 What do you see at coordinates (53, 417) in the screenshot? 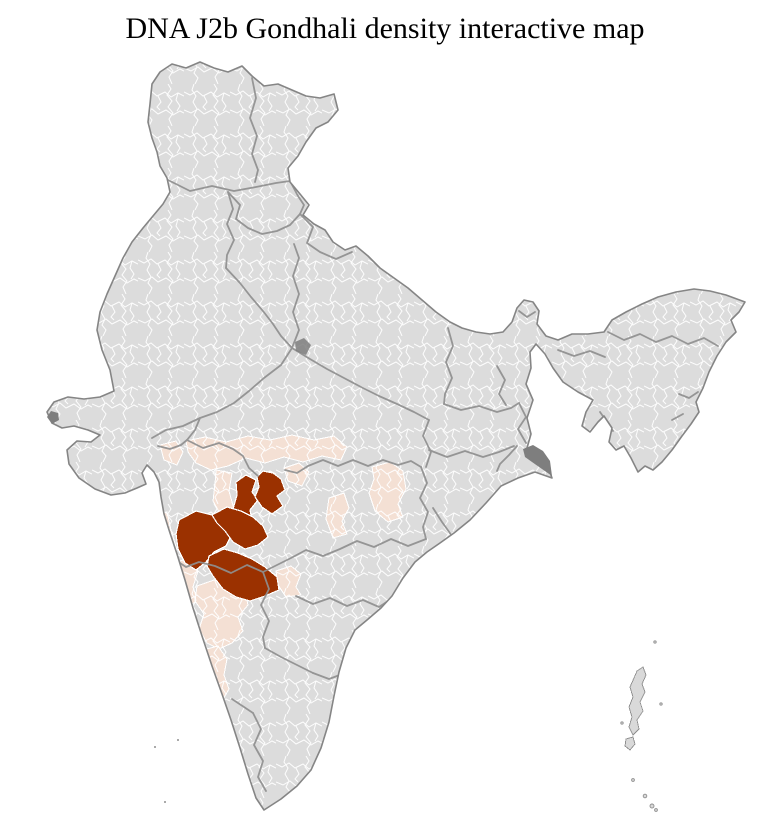
I see `kutch-islet` at bounding box center [53, 417].